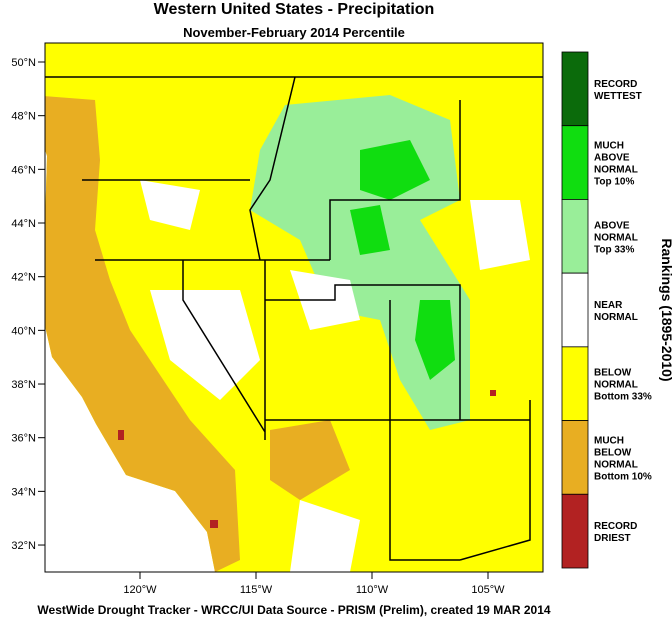  Describe the element at coordinates (294, 32) in the screenshot. I see `subtitle: November-February 2014 Percentile` at that location.